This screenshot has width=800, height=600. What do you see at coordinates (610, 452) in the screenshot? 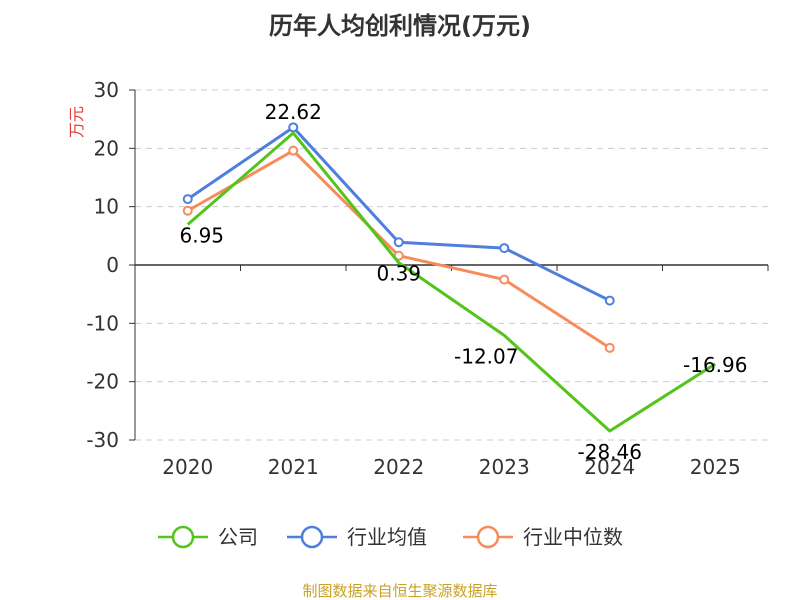
I see `data-label: -28.46` at bounding box center [610, 452].